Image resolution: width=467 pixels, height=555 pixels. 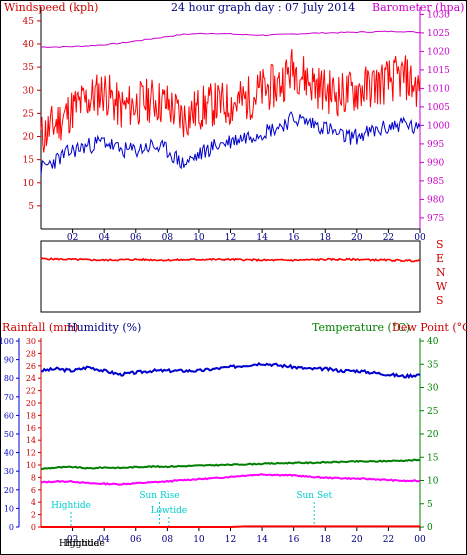 I want to click on annotations: Hightide Sun Rise Lowtide Sun Set, so click(x=191, y=509).